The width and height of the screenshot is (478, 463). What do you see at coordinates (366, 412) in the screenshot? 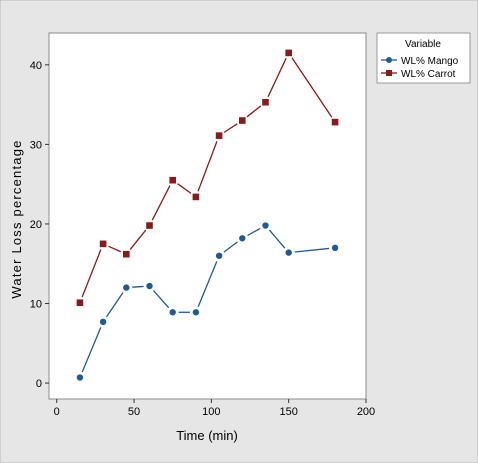
I see `x-tick-label: 200` at bounding box center [366, 412].